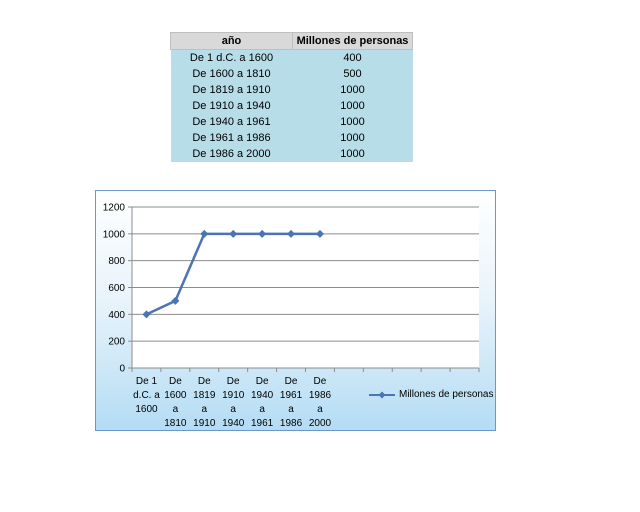 The width and height of the screenshot is (640, 512). I want to click on table-row: De 1819 a 1910 1000, so click(291, 90).